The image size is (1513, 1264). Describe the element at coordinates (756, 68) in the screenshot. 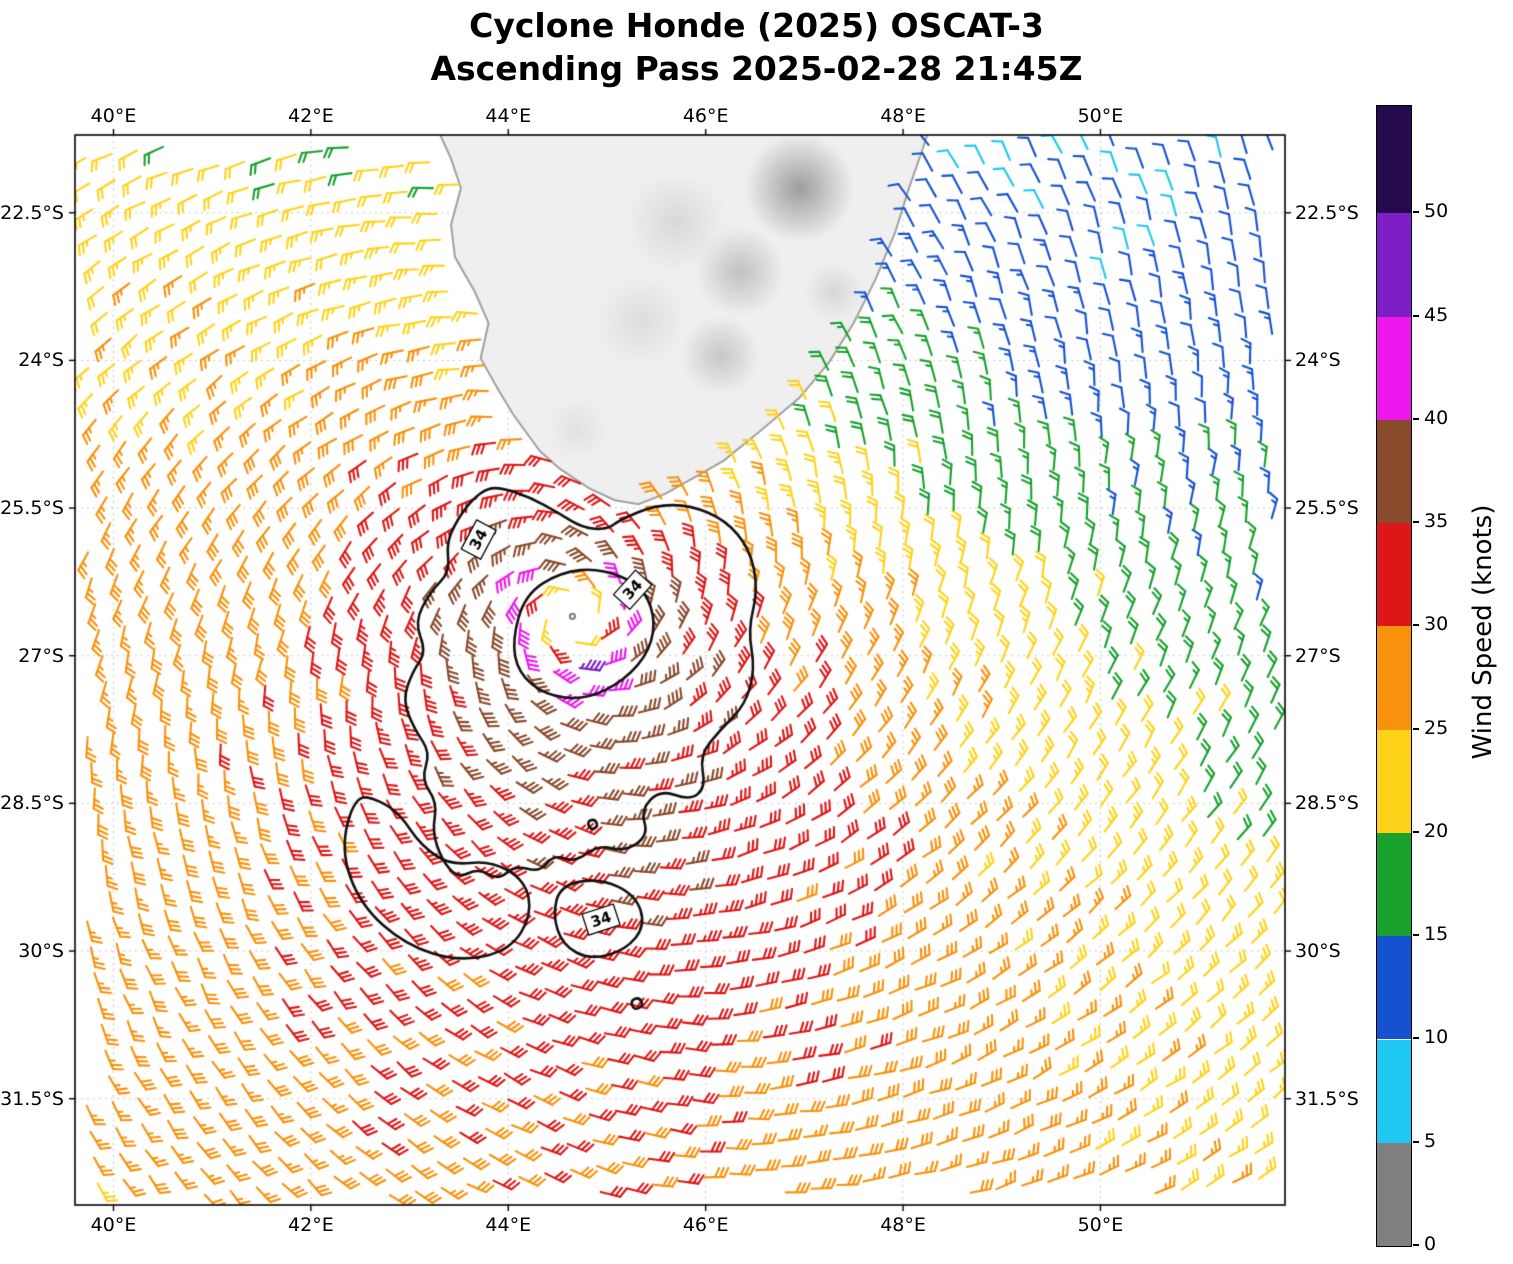

I see `title-line-2: Ascending Pass 2025-02-28 21:45Z` at that location.